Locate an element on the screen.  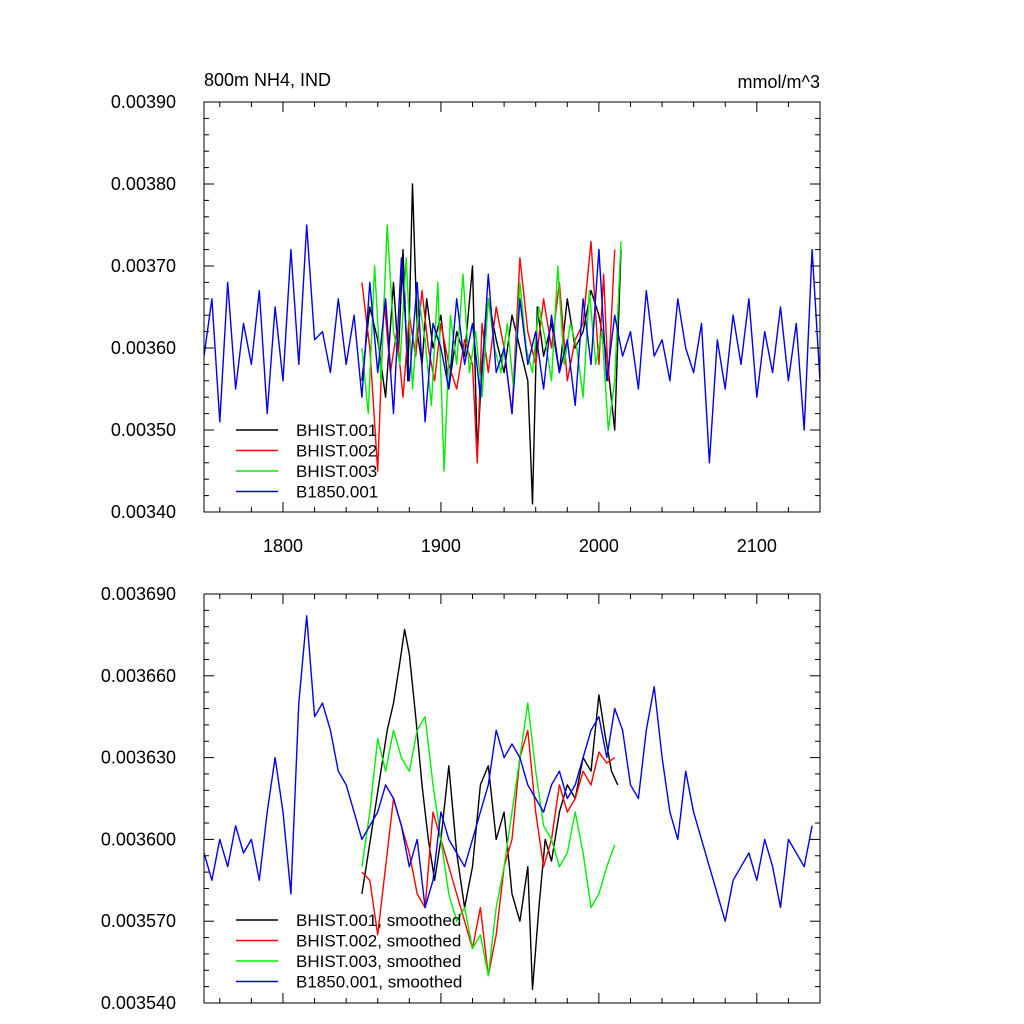
bottom-y-tick-label: 0.003690 is located at coordinates (138, 594).